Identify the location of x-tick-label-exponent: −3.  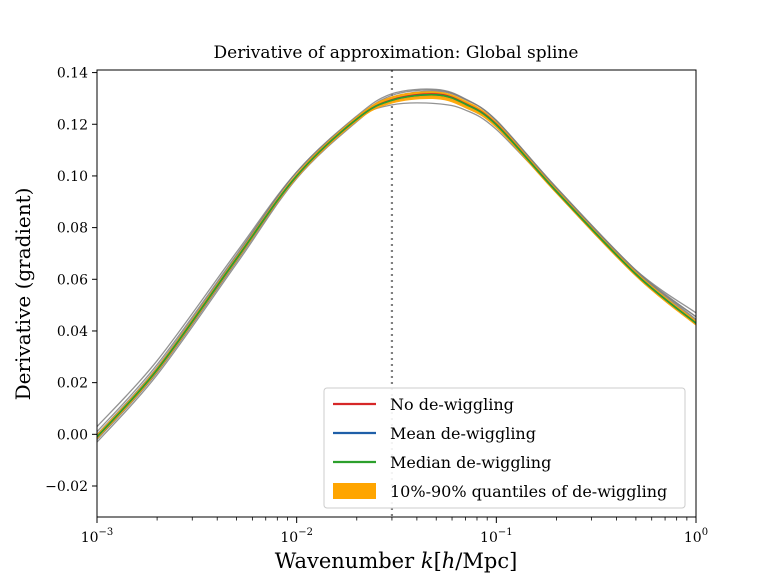
(106, 532).